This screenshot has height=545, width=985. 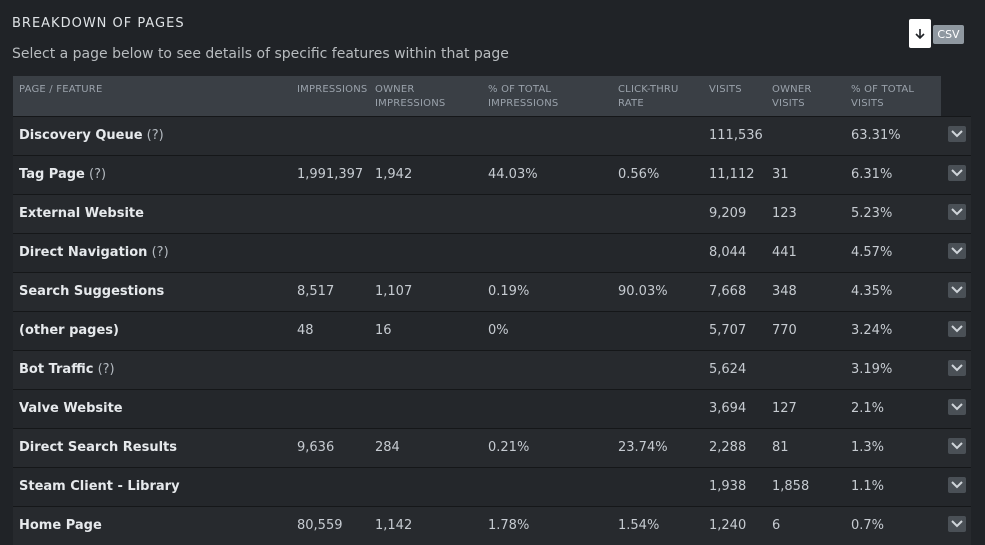 What do you see at coordinates (67, 369) in the screenshot?
I see `cell-page-name: Bot Traffic (?)` at bounding box center [67, 369].